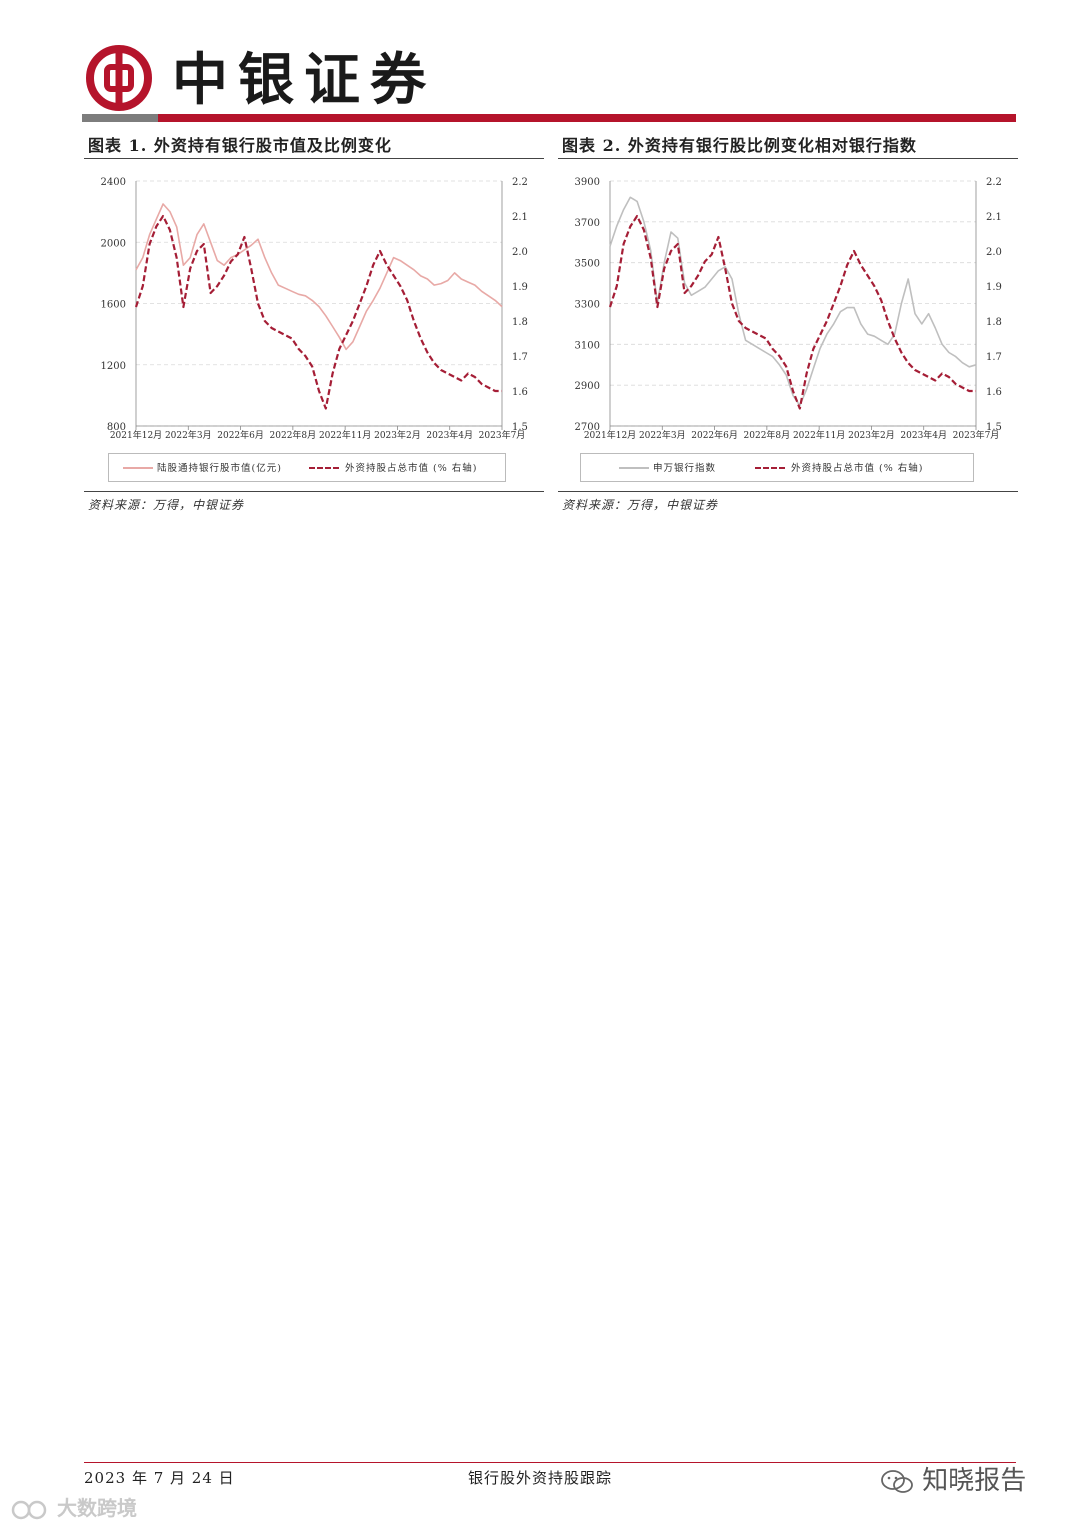 The height and width of the screenshot is (1527, 1080). What do you see at coordinates (739, 145) in the screenshot?
I see `chart-title: 图表 2. 外资持有银行股比例变化相对银行指数` at bounding box center [739, 145].